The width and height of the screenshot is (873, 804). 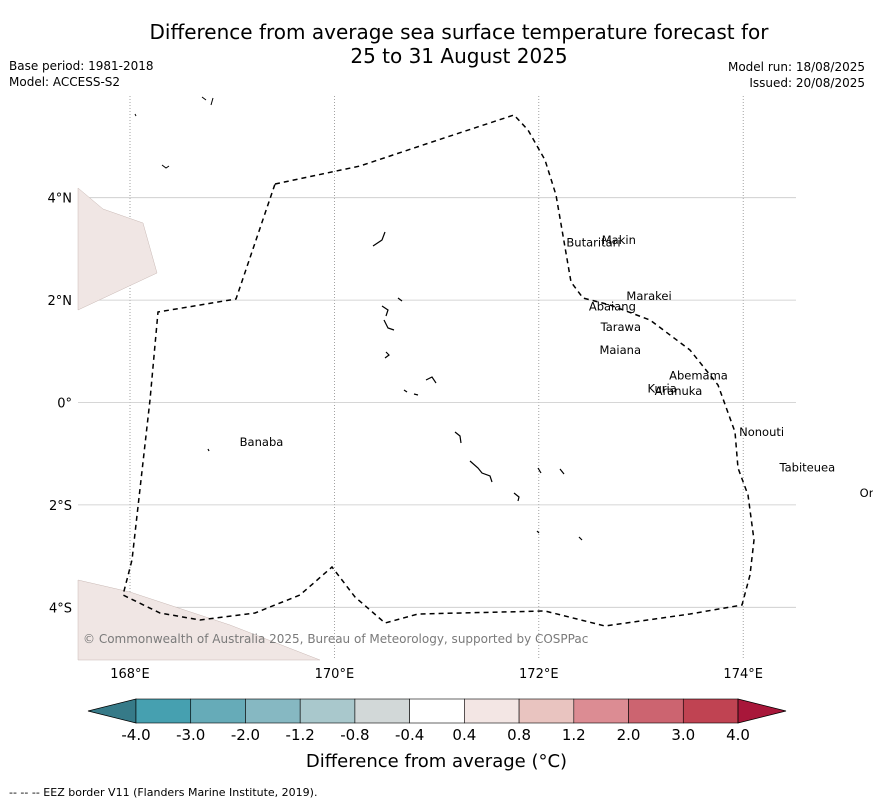 What do you see at coordinates (190, 735) in the screenshot?
I see `colorbar-tick-label: -3.0` at bounding box center [190, 735].